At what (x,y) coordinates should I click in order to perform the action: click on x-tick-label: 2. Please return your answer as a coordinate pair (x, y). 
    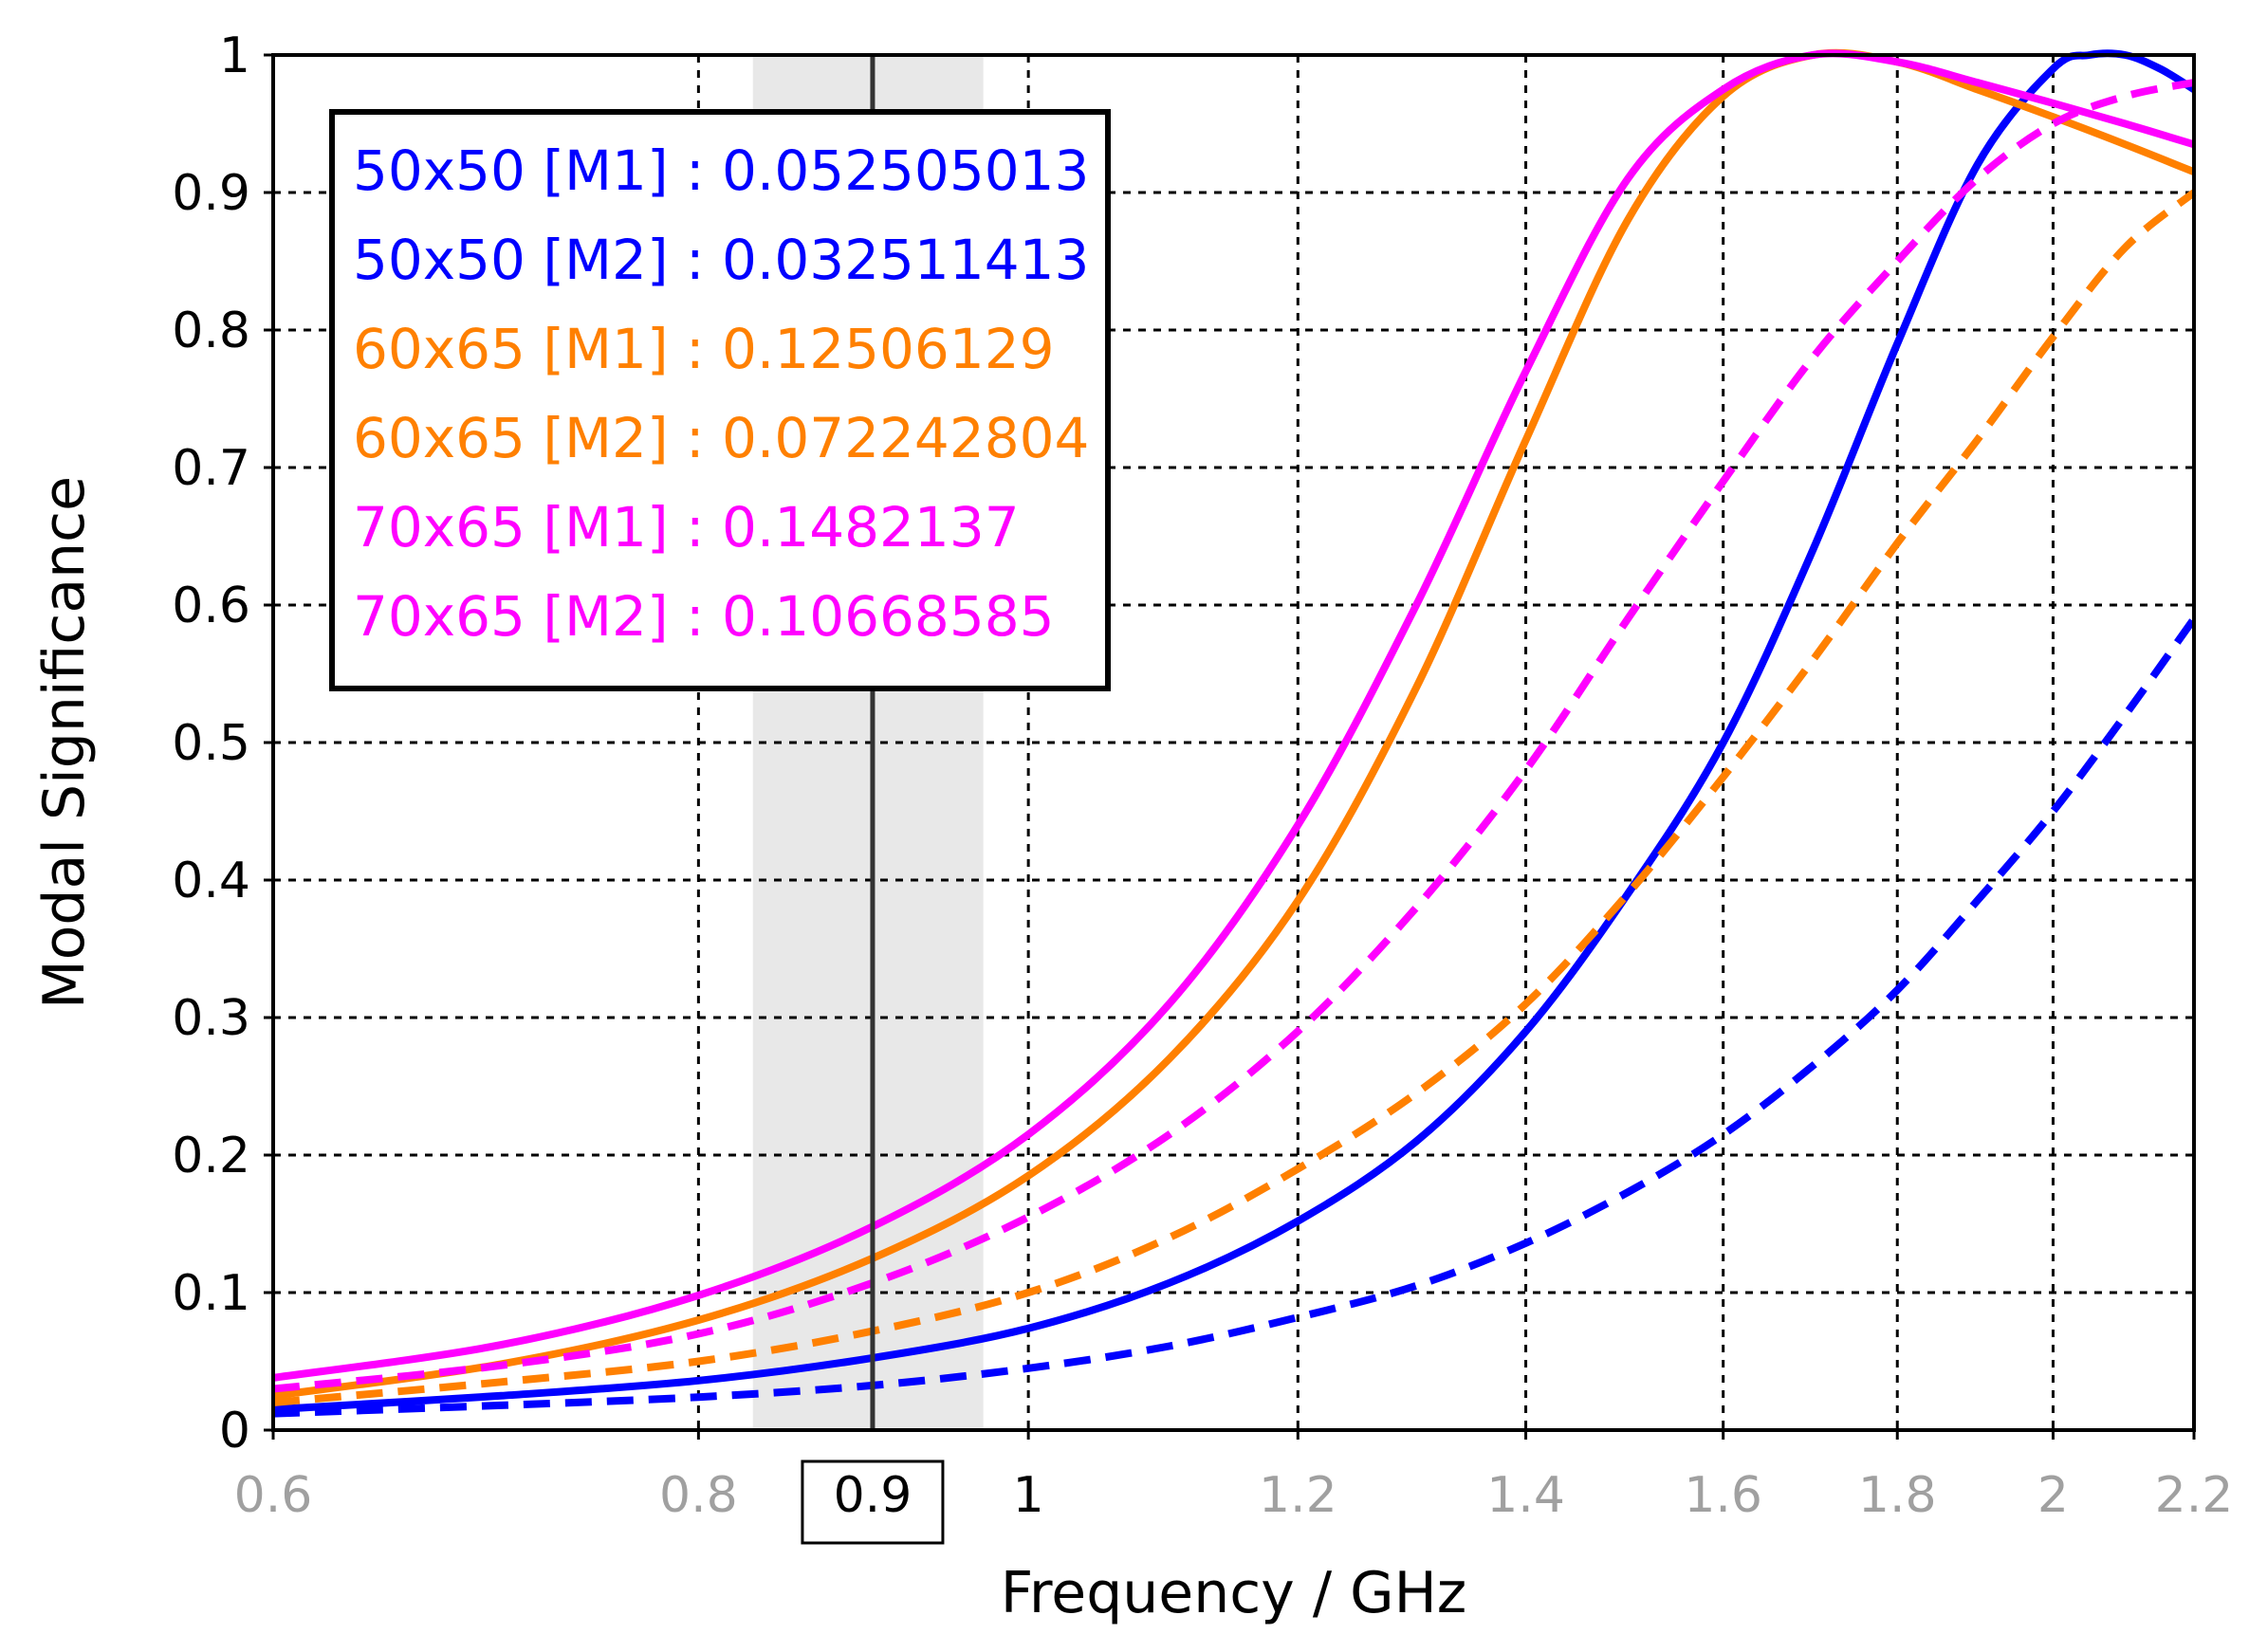
    Looking at the image, I should click on (2053, 1495).